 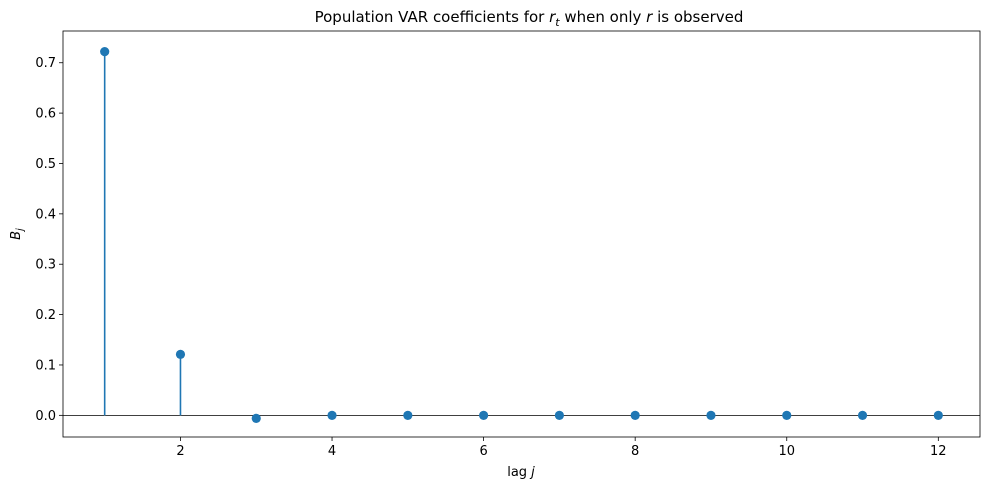 I want to click on y-axis-label-var: B, so click(x=16, y=235).